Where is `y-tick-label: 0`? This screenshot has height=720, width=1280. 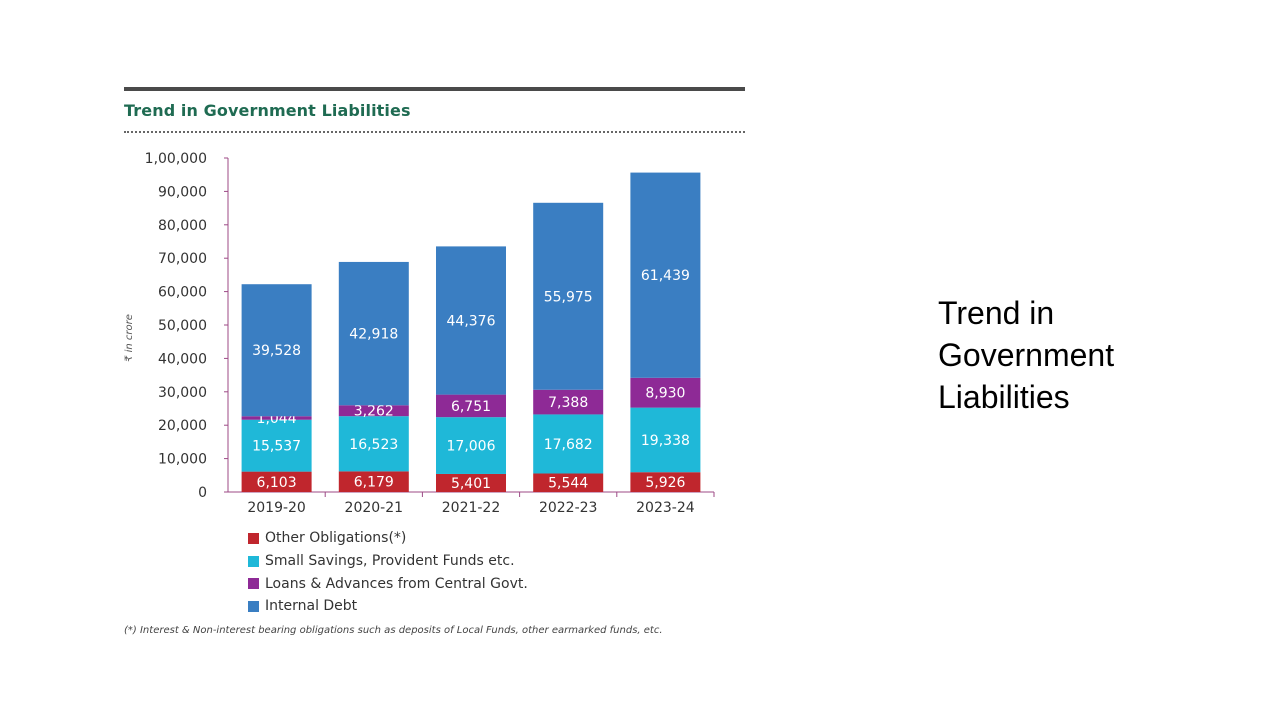
y-tick-label: 0 is located at coordinates (202, 493).